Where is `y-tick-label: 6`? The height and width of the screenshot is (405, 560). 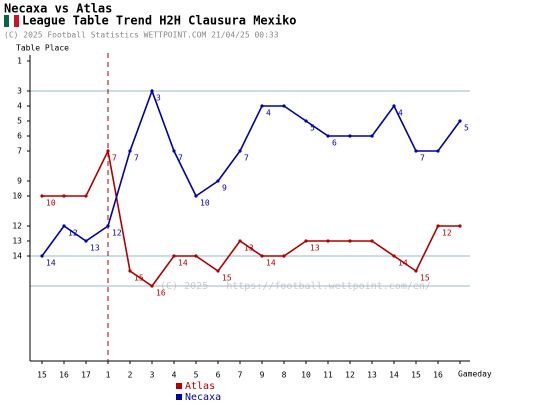 y-tick-label: 6 is located at coordinates (19, 136).